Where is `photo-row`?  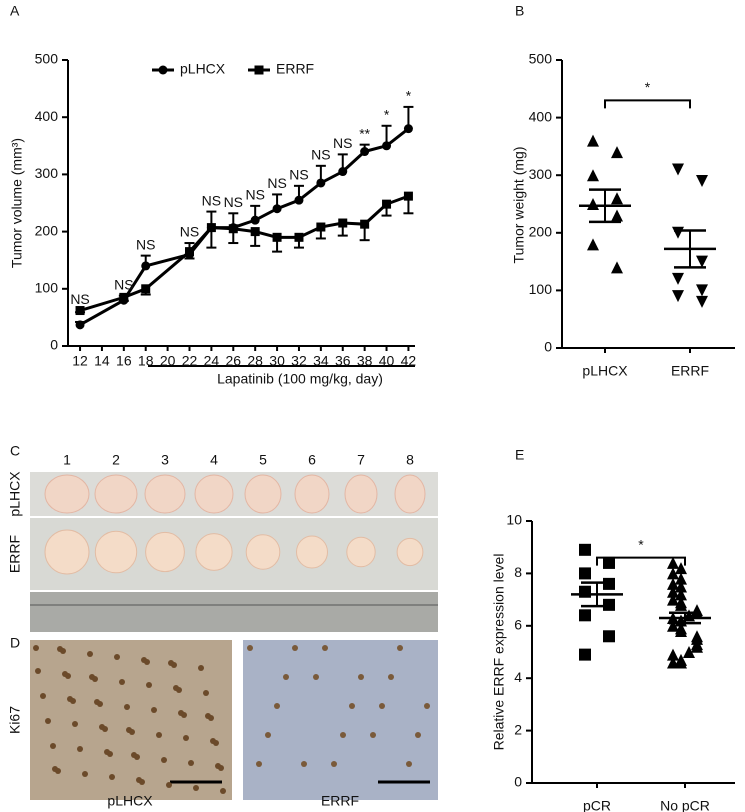
photo-row is located at coordinates (234, 554).